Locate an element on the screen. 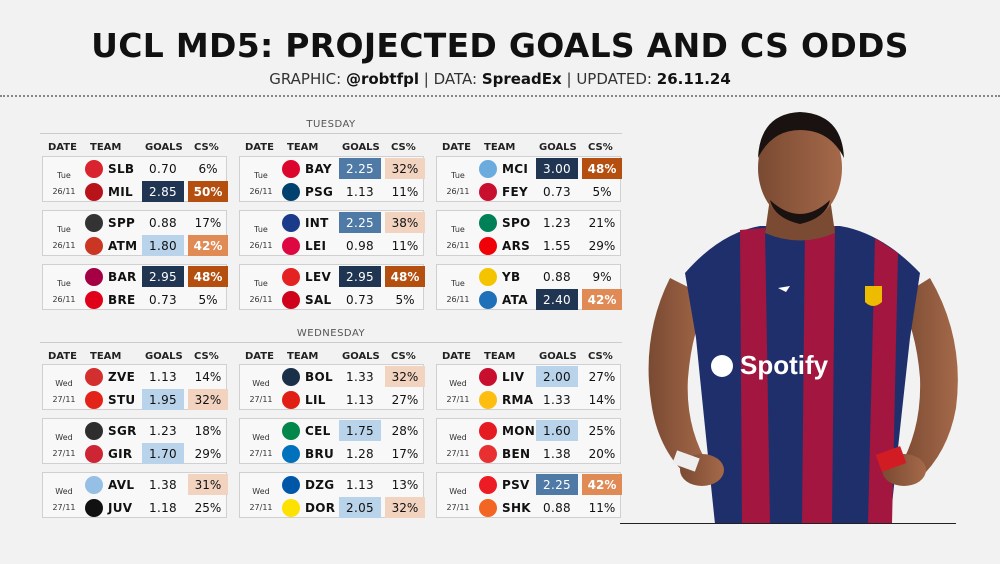 The height and width of the screenshot is (564, 1000). team-code: SPP is located at coordinates (122, 223).